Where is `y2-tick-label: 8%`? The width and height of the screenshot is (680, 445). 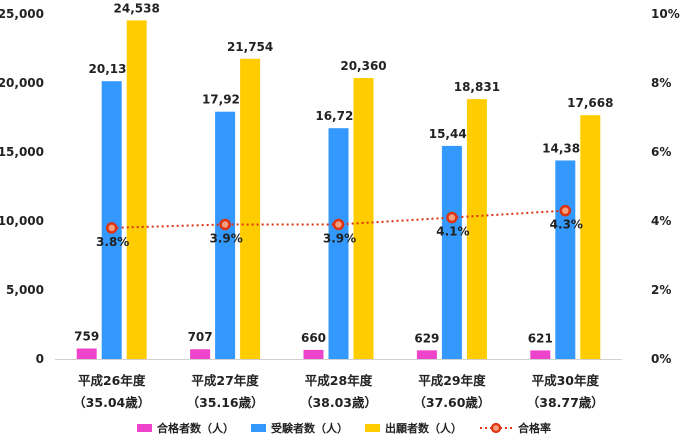 y2-tick-label: 8% is located at coordinates (661, 83).